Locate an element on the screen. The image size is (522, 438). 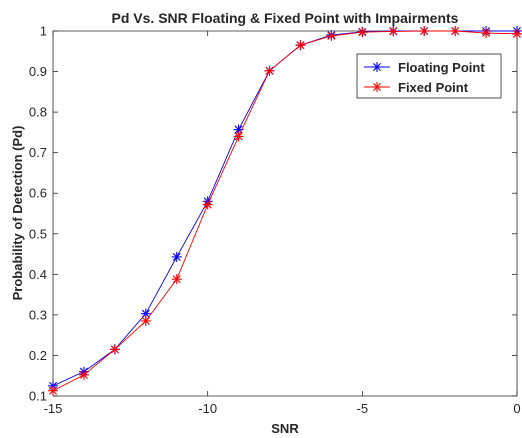
y-tick-label: 0.2 is located at coordinates (38, 355).